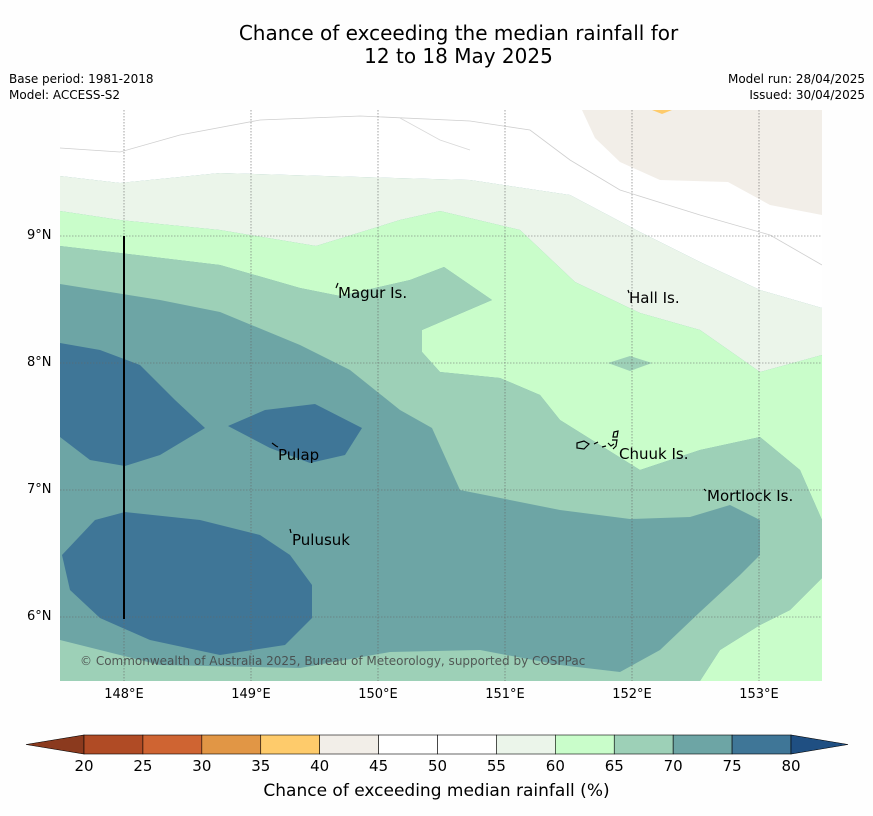  I want to click on model-run: Model run: 28/04/2025, so click(796, 79).